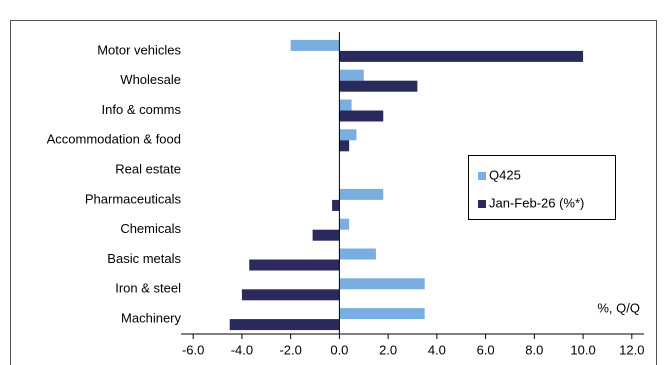 The image size is (667, 365). What do you see at coordinates (193, 349) in the screenshot?
I see `x-tick-label: -6.0` at bounding box center [193, 349].